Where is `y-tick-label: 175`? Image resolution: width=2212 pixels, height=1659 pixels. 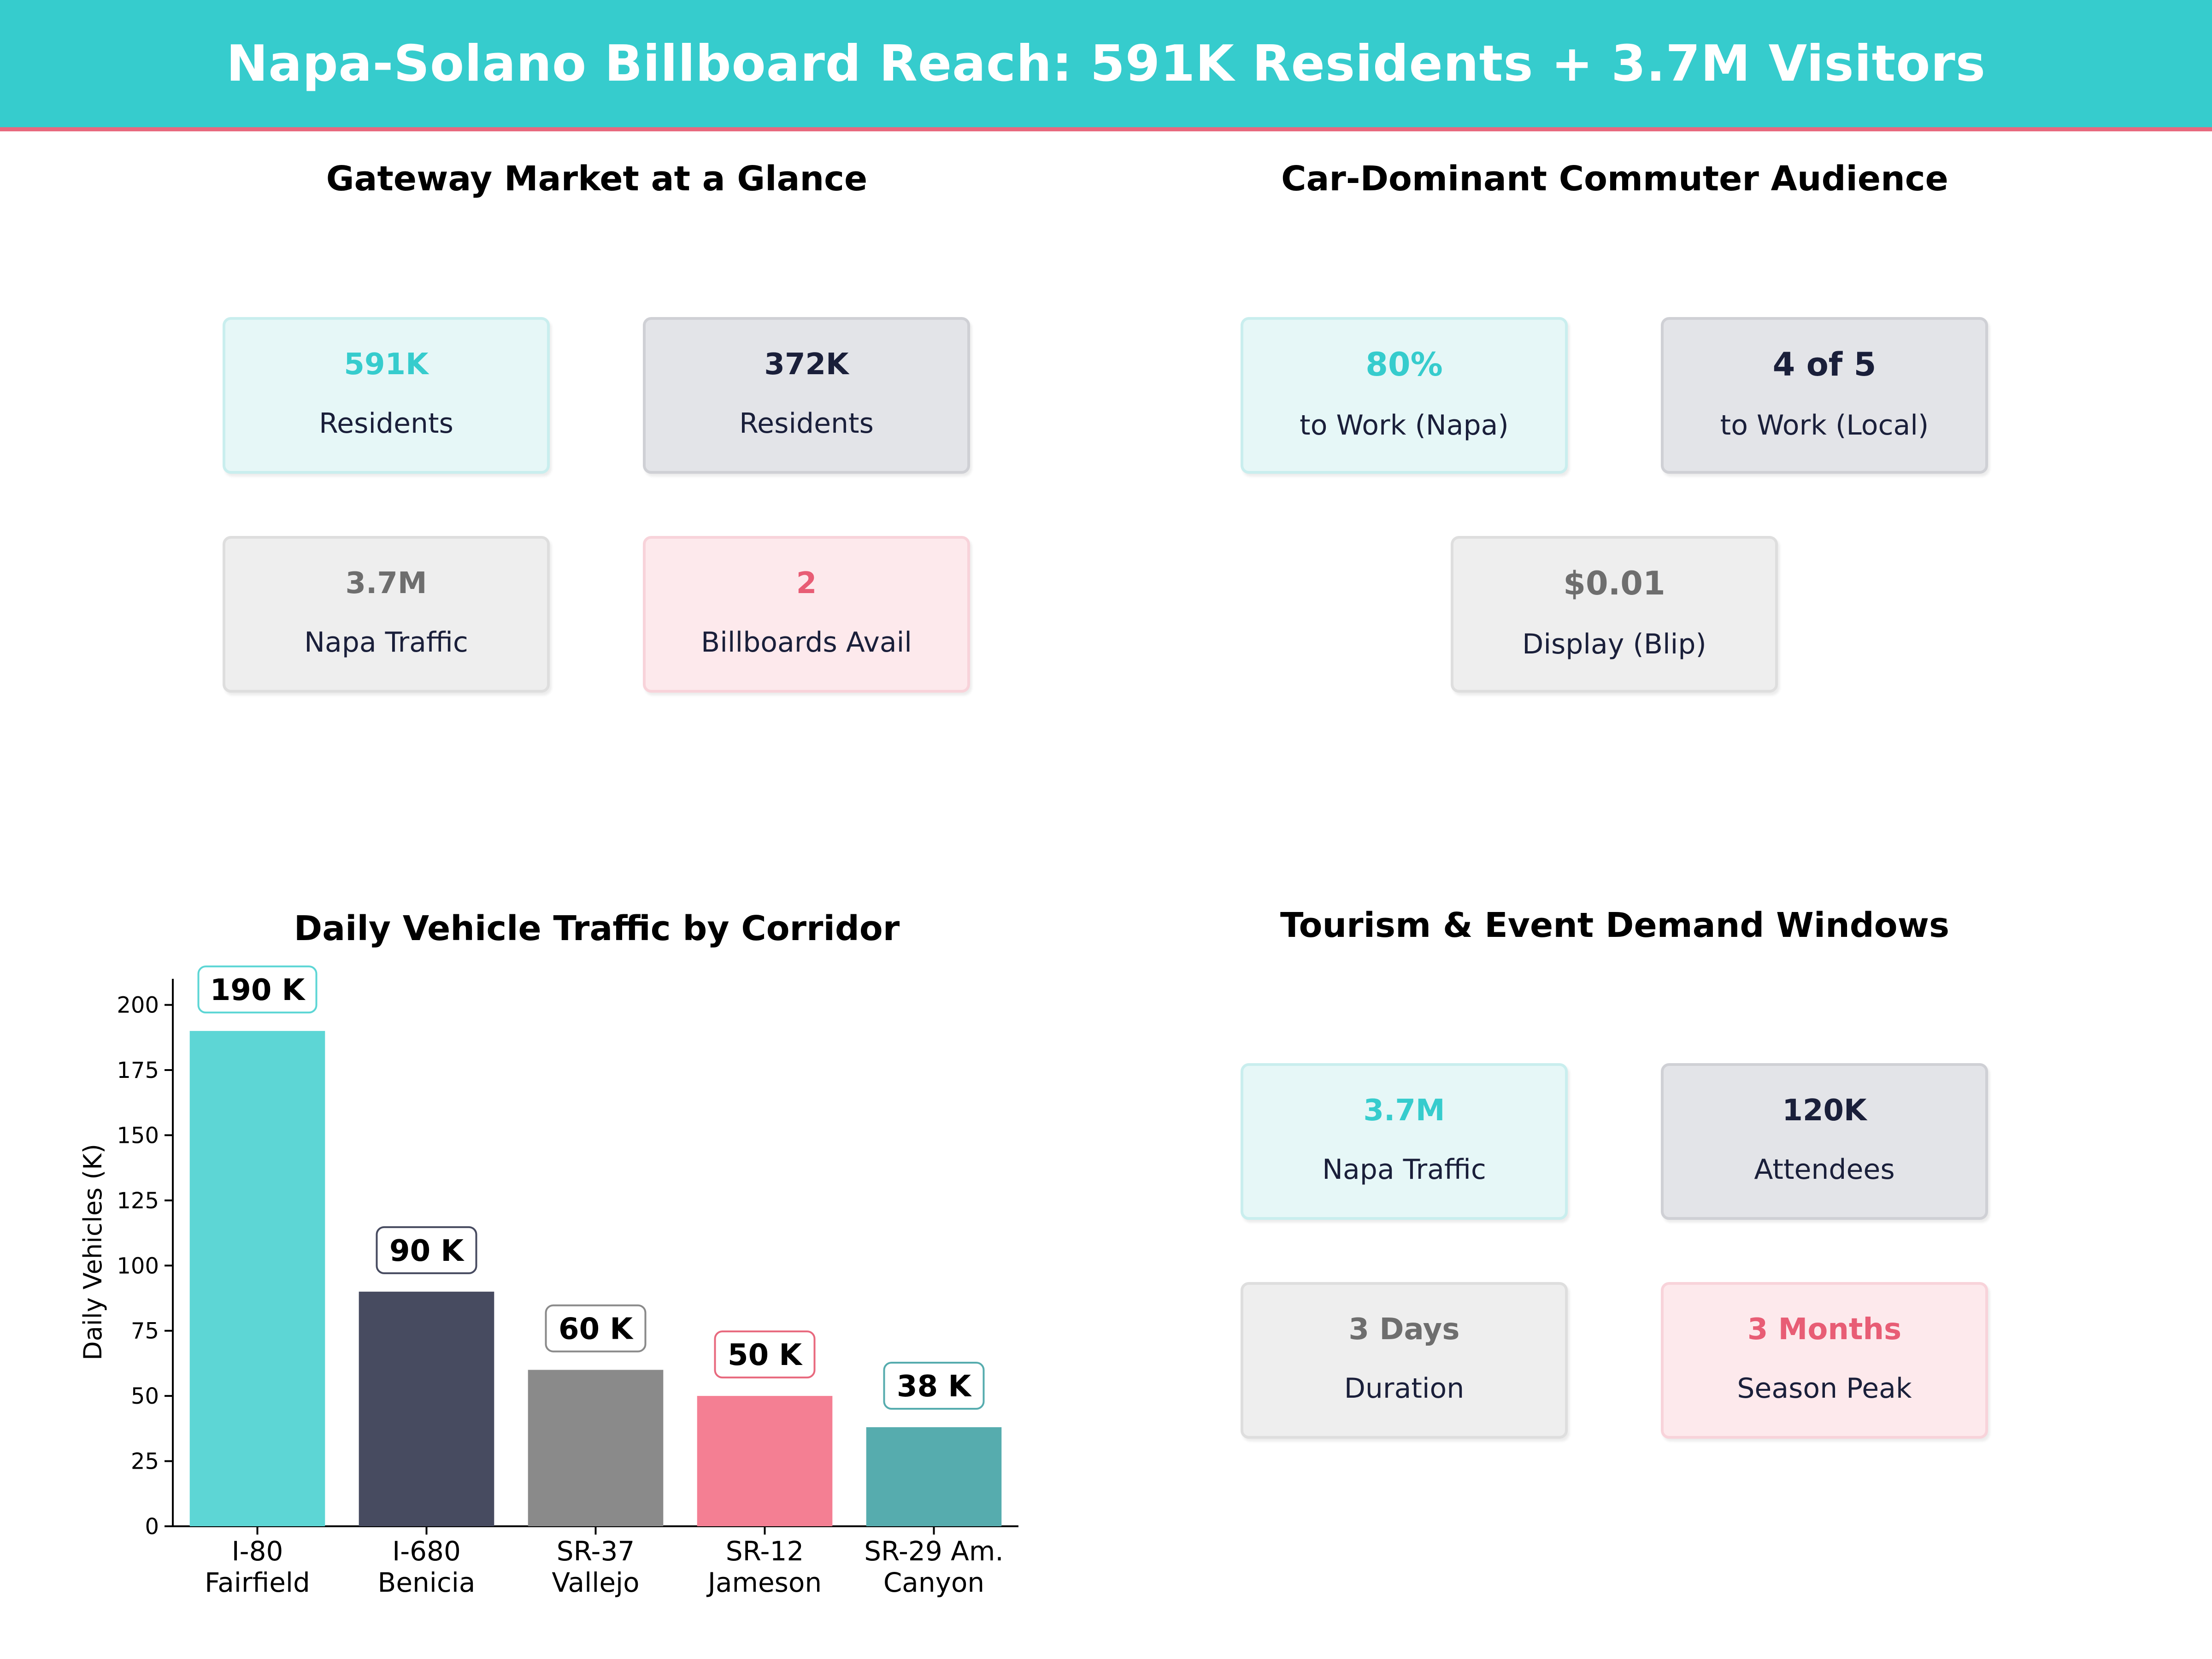
y-tick-label: 175 is located at coordinates (138, 1070).